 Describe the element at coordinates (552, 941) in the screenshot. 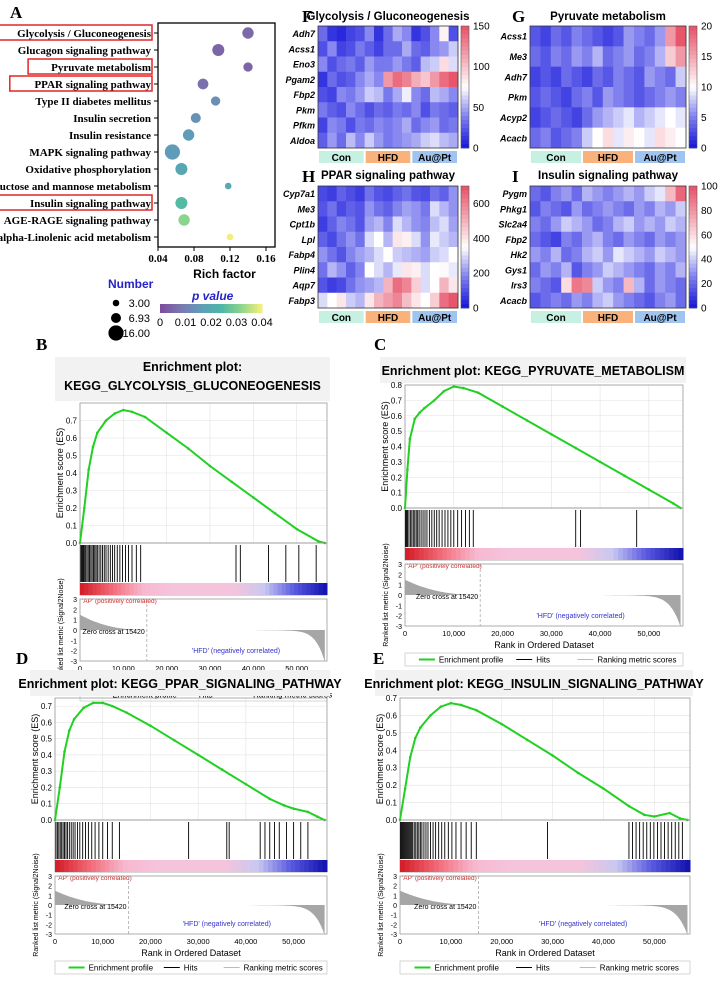

I see `x-tick-label: 30,000` at that location.